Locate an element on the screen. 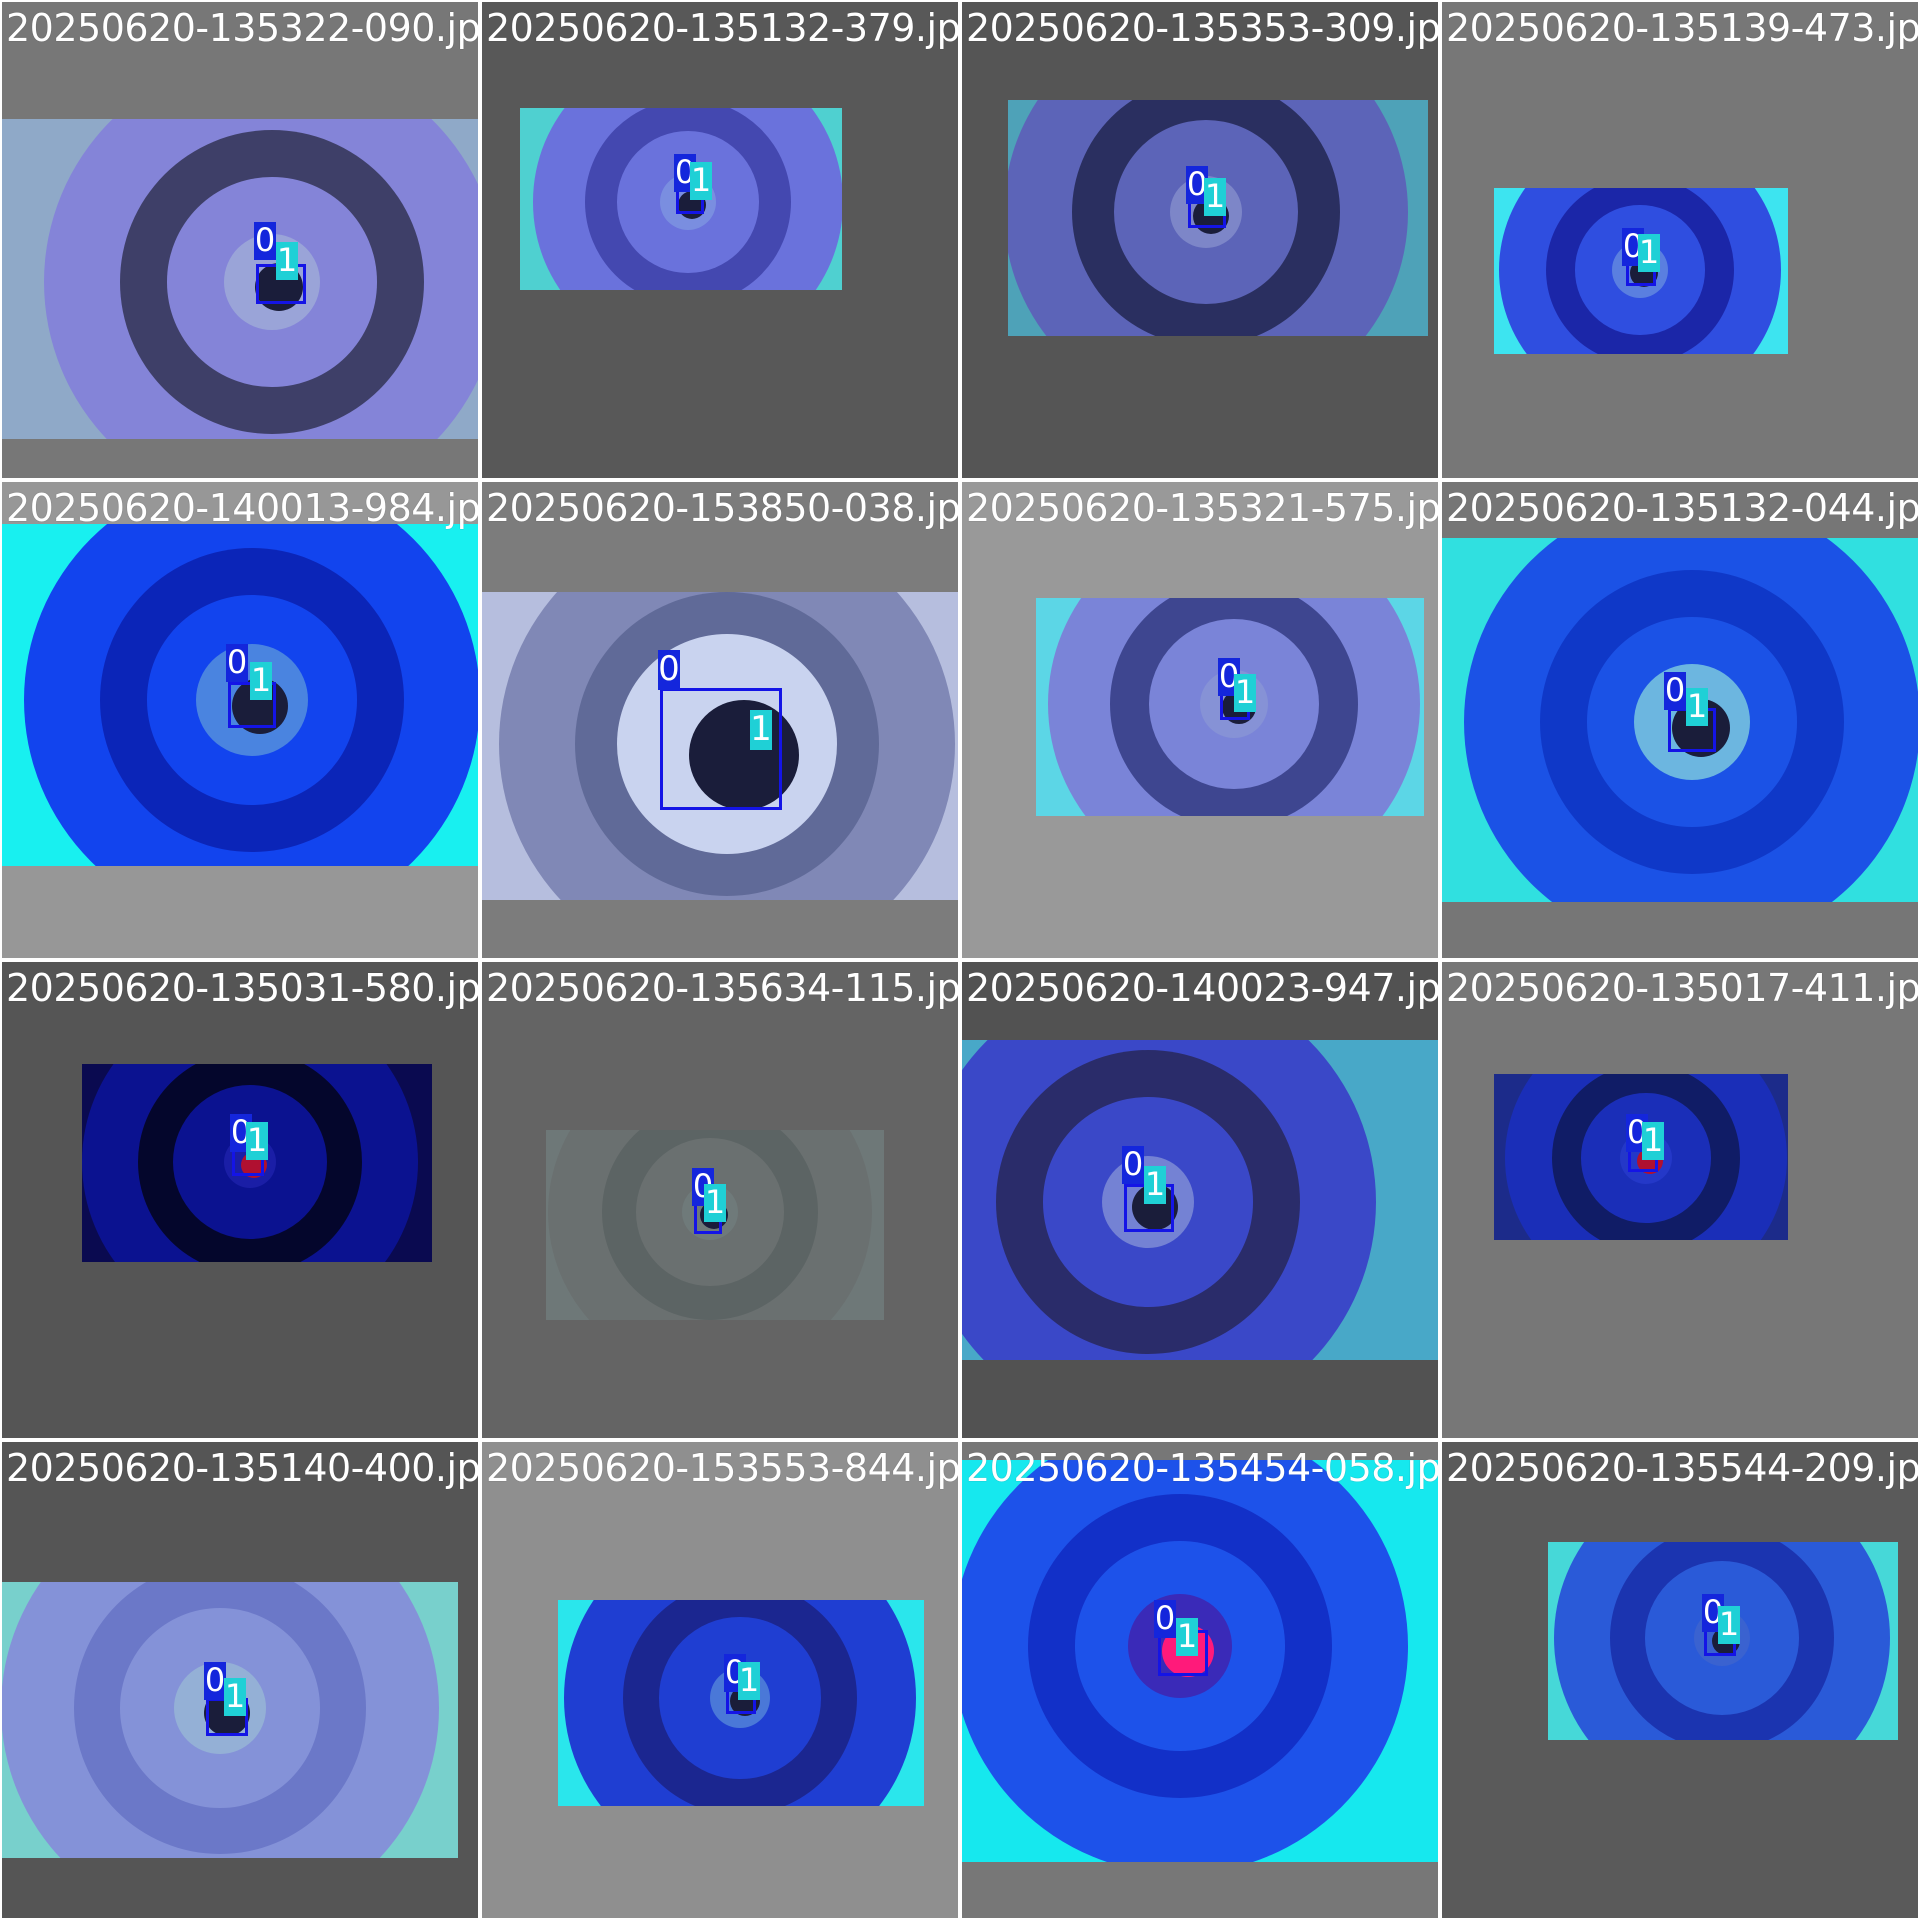 Image resolution: width=1920 pixels, height=1920 pixels. tile-filename: 20250620-135139-473.jpg is located at coordinates (1682, 28).